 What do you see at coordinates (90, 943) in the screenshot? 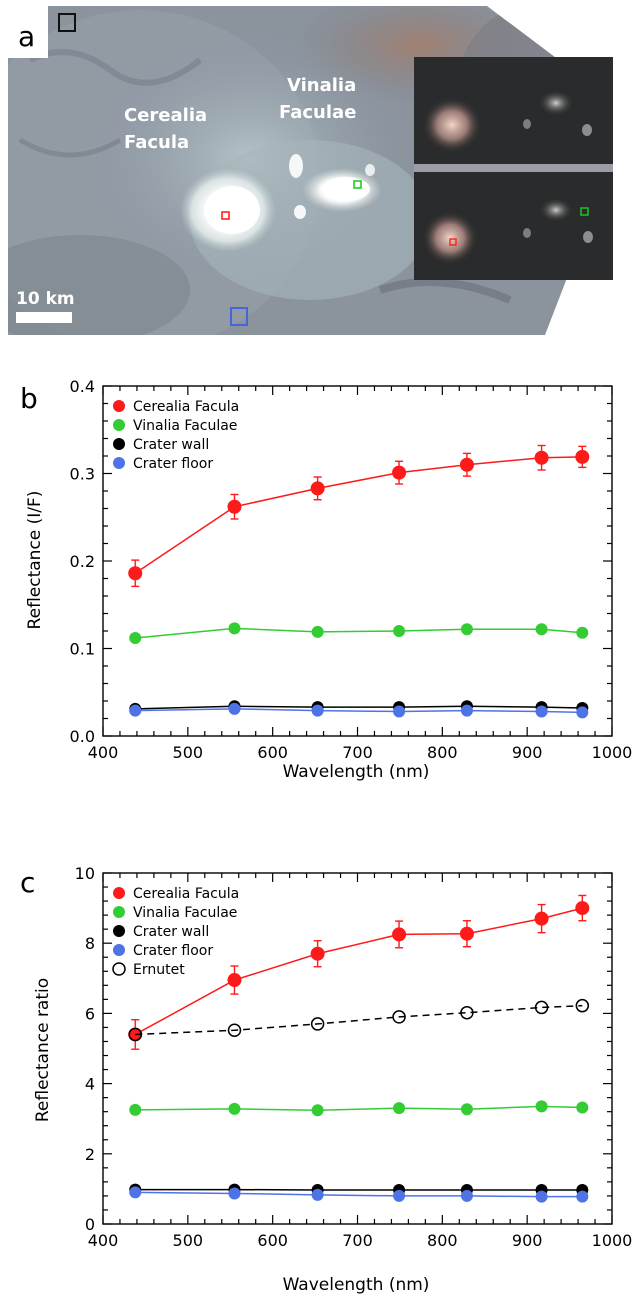
I see `y-tick-label: 8` at bounding box center [90, 943].